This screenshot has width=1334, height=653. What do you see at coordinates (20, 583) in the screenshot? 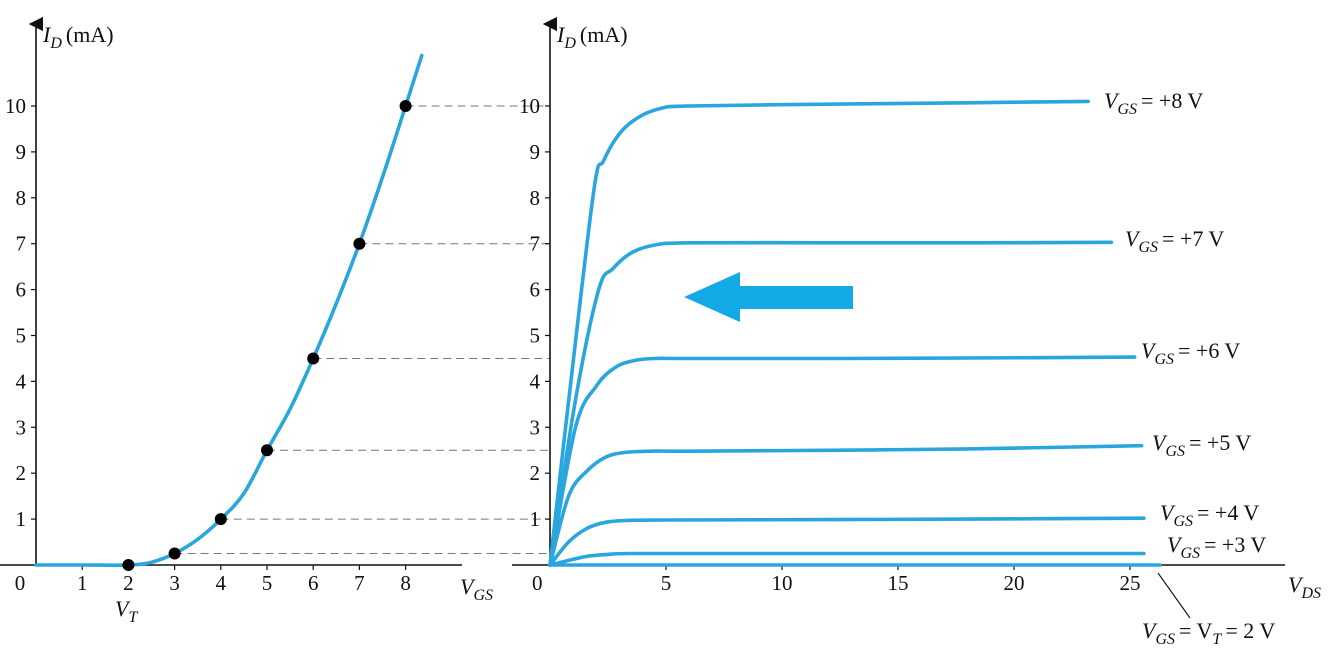
I see `left-x-tick-label: 0` at bounding box center [20, 583].